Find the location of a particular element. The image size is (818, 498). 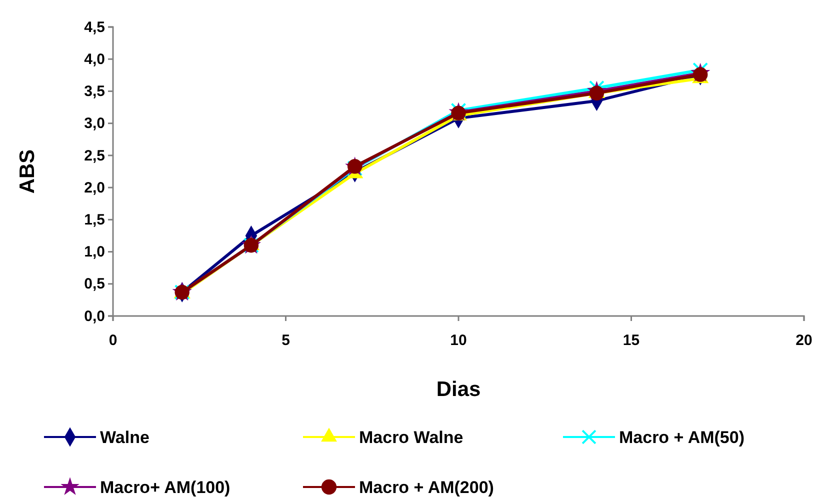

x-axis-title: Dias is located at coordinates (458, 389).